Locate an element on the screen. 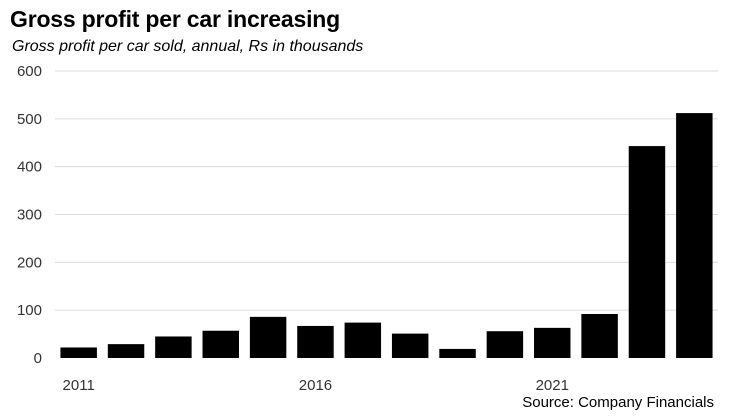 The height and width of the screenshot is (420, 742). bar-2014 is located at coordinates (220, 344).